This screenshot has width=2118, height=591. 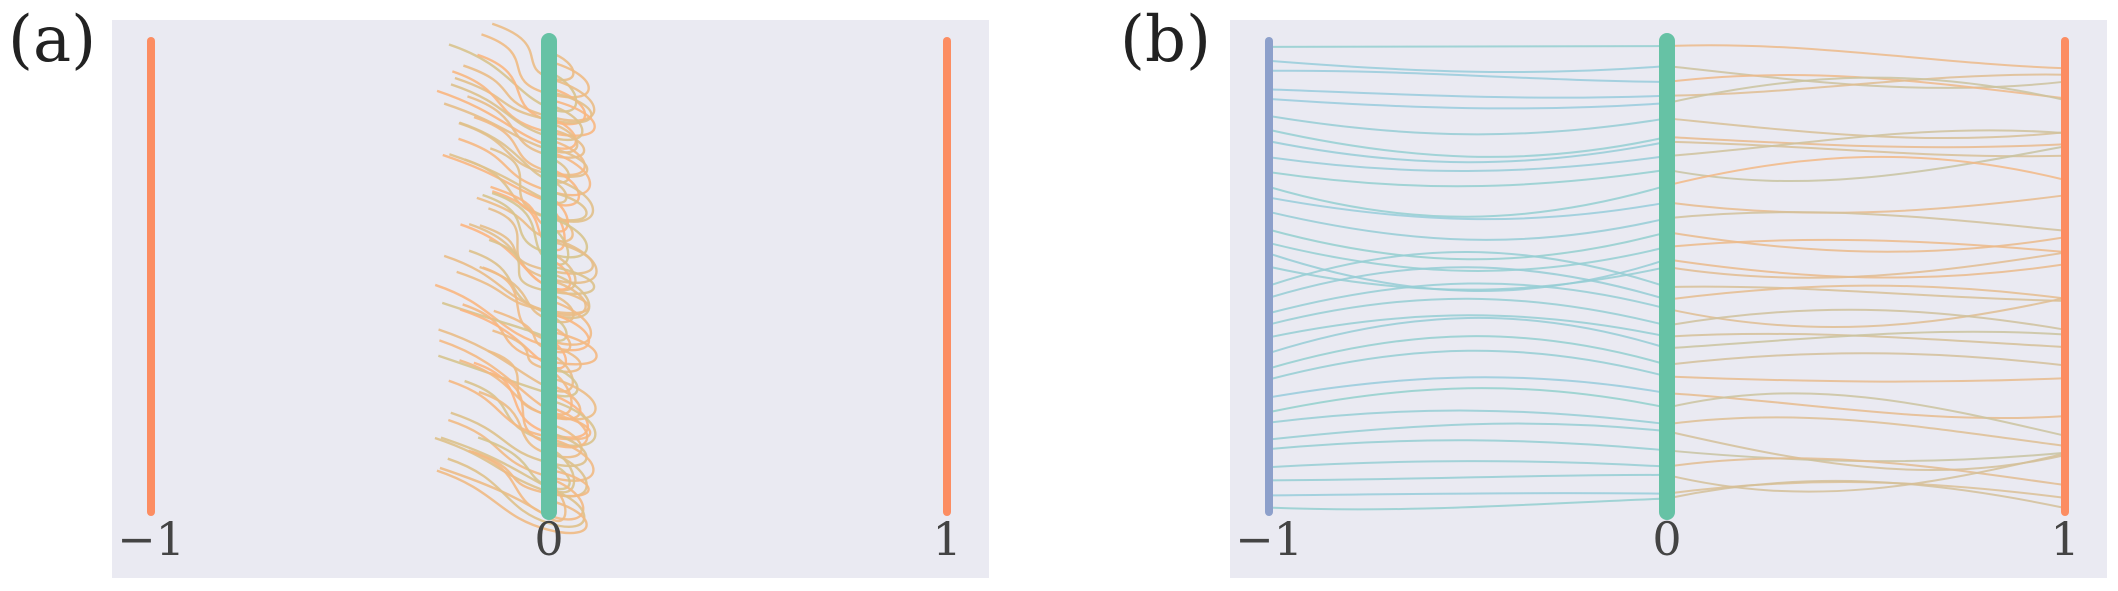 I want to click on panel-label-b: (b), so click(x=1165, y=40).